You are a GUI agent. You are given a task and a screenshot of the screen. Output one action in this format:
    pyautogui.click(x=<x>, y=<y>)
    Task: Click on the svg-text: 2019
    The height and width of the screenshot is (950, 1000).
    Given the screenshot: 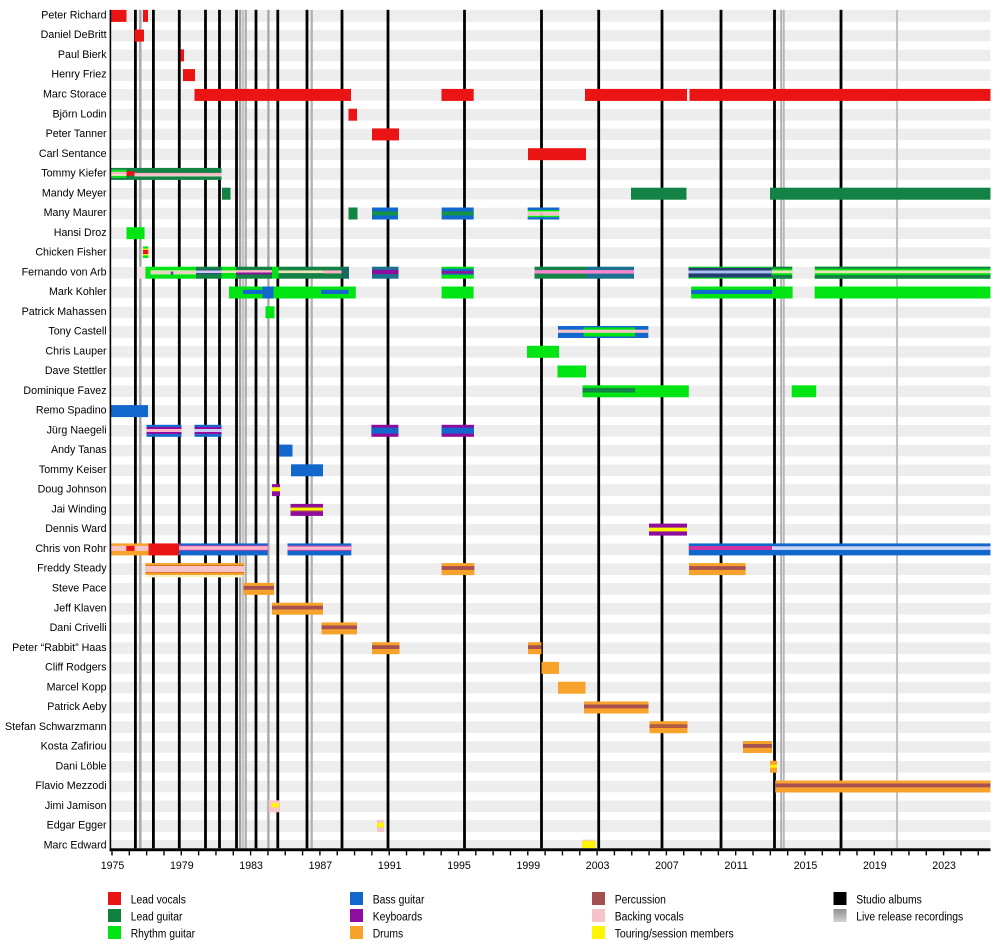 What is the action you would take?
    pyautogui.click(x=875, y=866)
    